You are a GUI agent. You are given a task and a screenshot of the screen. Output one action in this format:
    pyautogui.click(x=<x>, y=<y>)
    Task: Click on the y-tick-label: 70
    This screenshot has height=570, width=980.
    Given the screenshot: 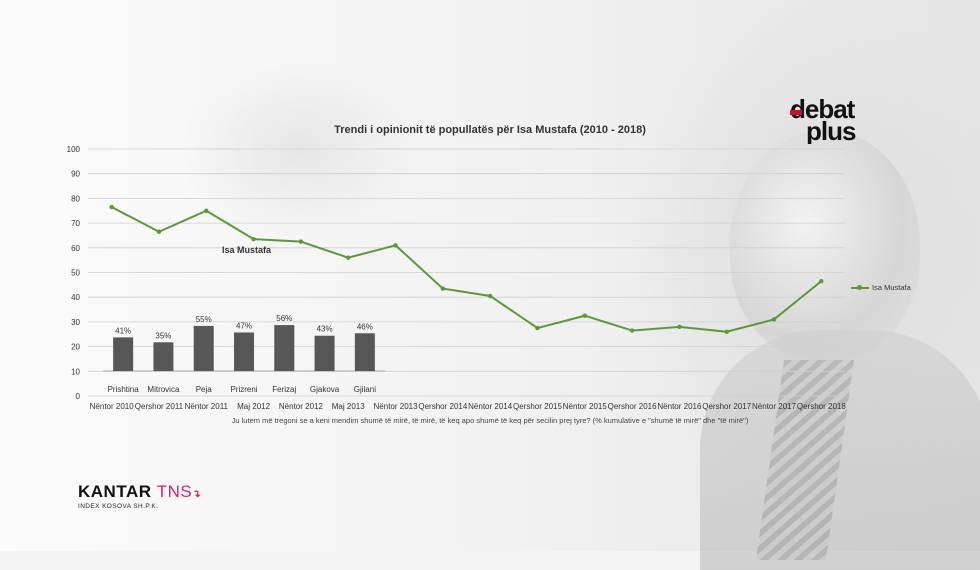 What is the action you would take?
    pyautogui.click(x=75, y=223)
    